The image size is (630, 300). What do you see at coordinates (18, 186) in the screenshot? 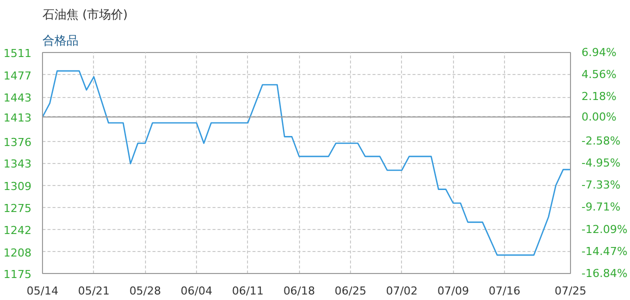
I see `y-tick-label: 1309` at bounding box center [18, 186].